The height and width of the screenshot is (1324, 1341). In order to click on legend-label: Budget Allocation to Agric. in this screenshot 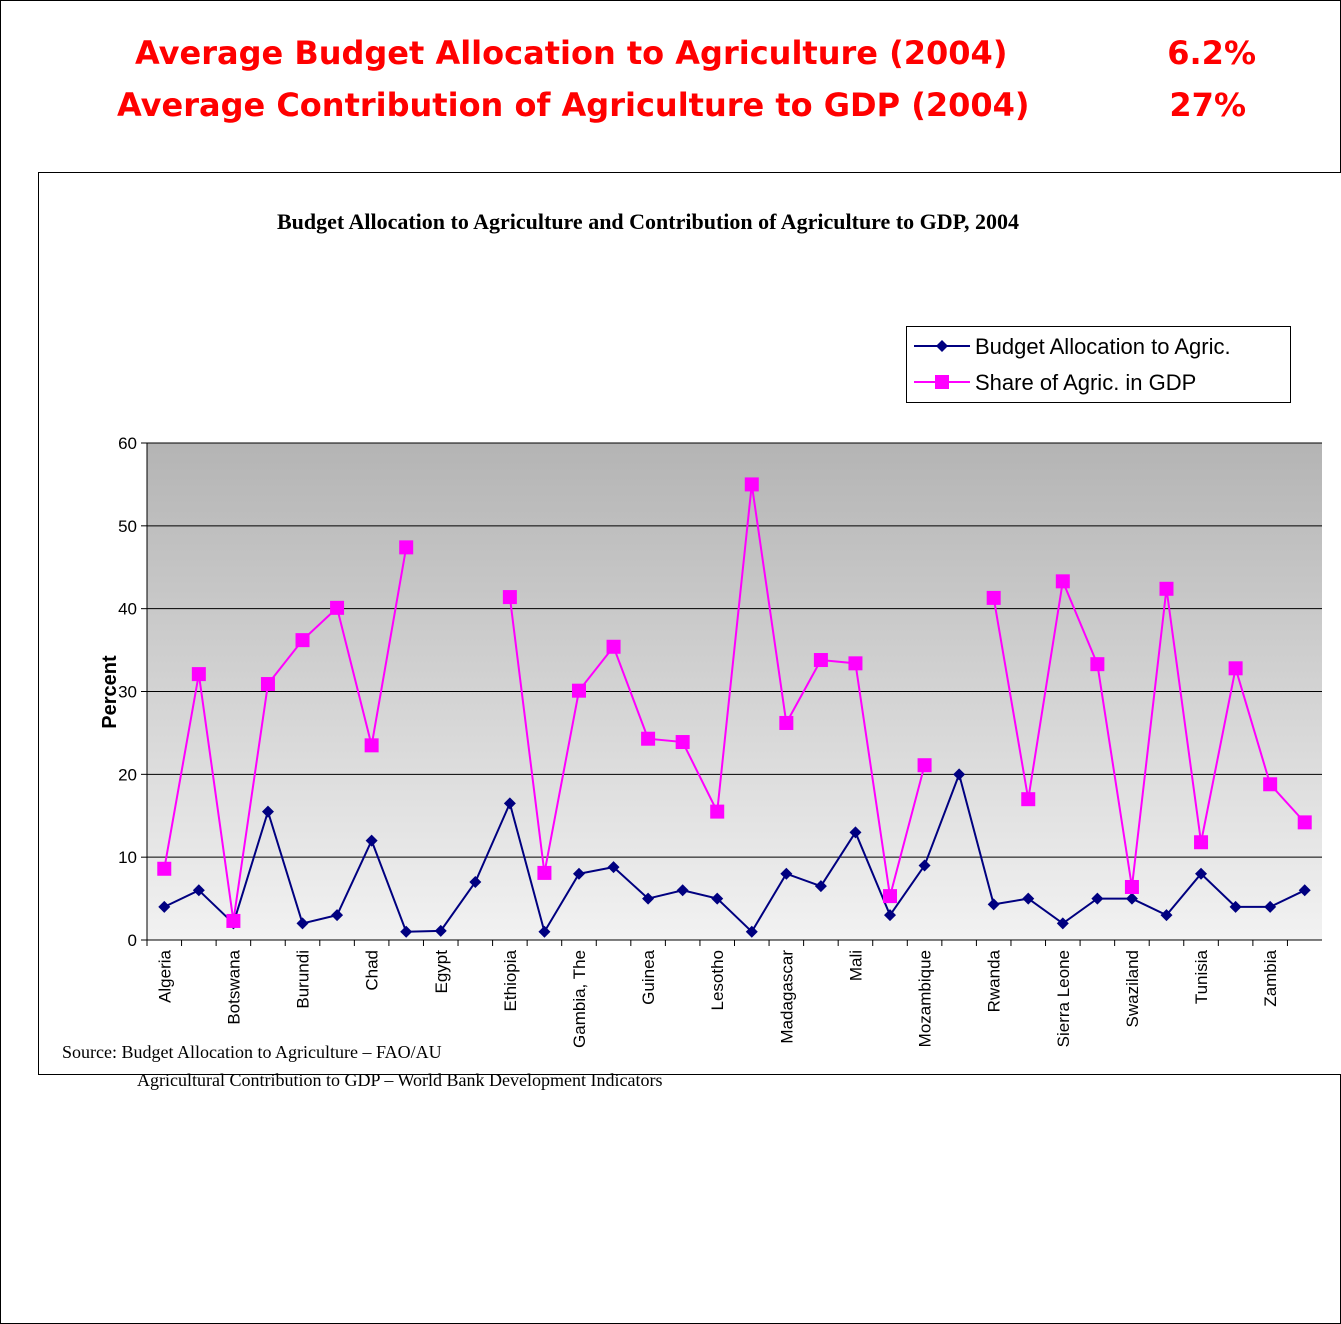, I will do `click(1103, 346)`.